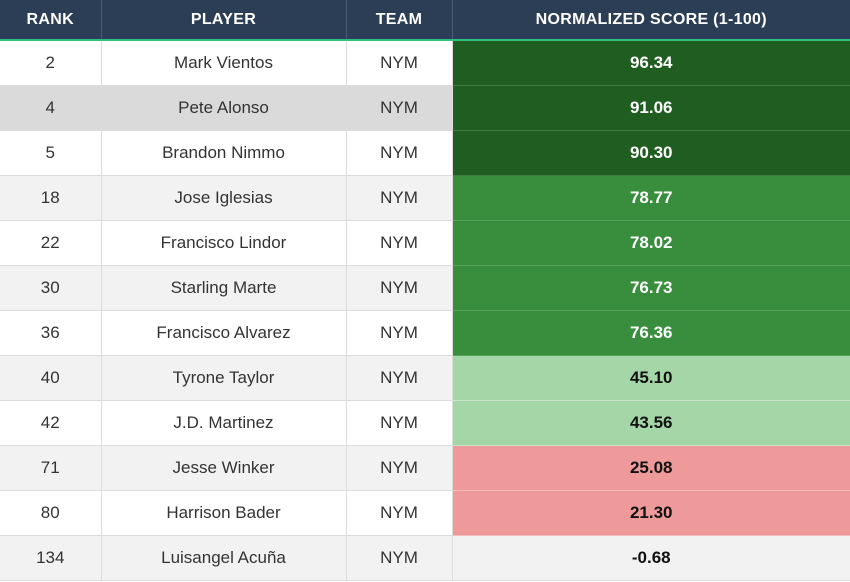  I want to click on player-cell: Francisco Lindor, so click(224, 243).